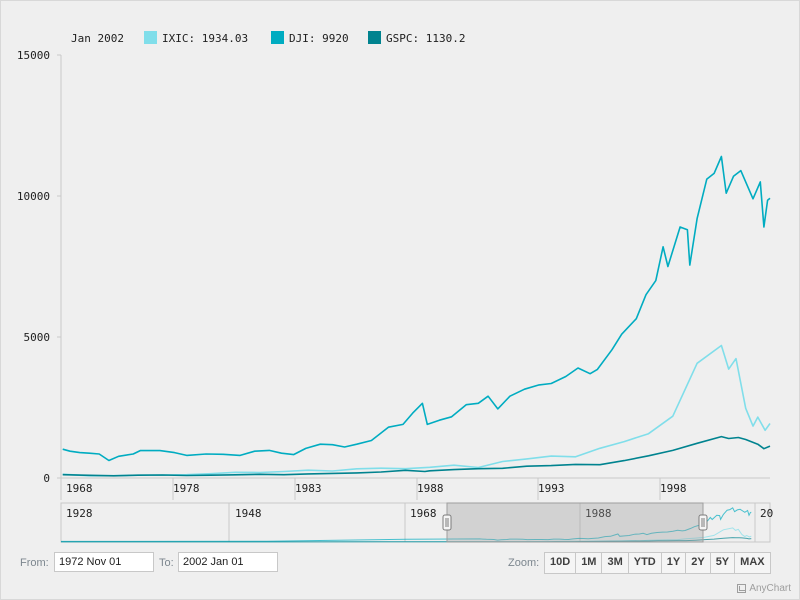  What do you see at coordinates (415, 488) in the screenshot?
I see `x-axis: 1968 1978 1983 1988 1993 1998` at bounding box center [415, 488].